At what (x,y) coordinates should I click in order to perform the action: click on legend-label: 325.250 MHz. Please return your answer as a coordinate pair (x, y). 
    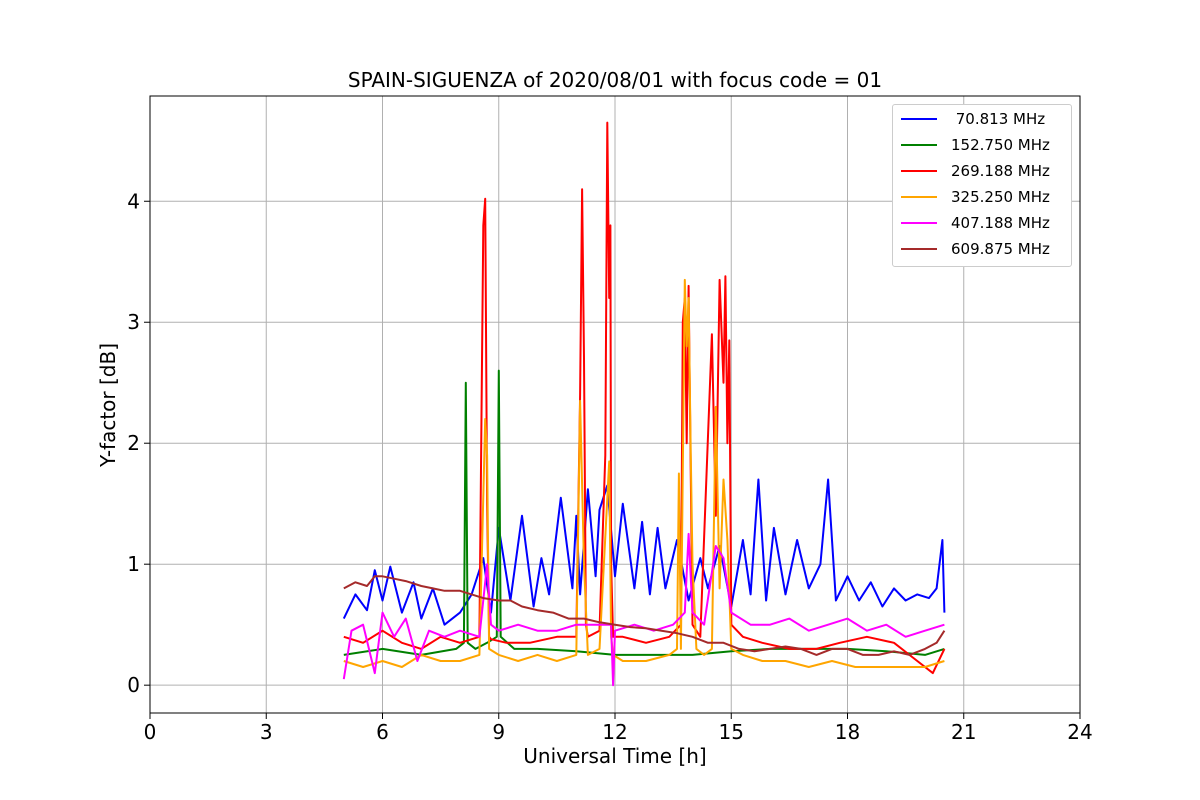
    Looking at the image, I should click on (1000, 197).